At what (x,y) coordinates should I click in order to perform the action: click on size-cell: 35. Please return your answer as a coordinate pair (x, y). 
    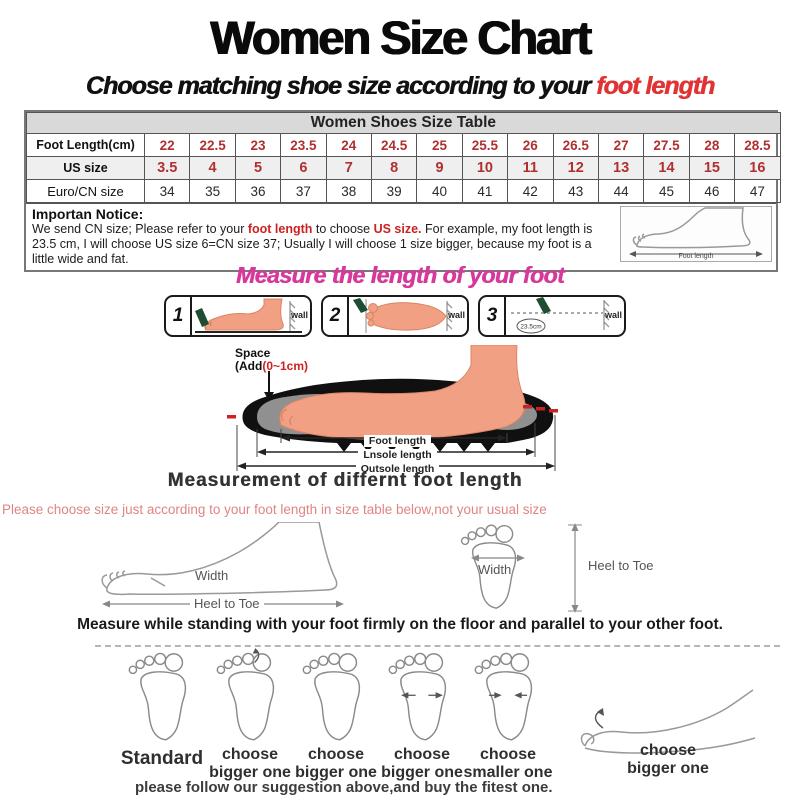
    Looking at the image, I should click on (212, 191).